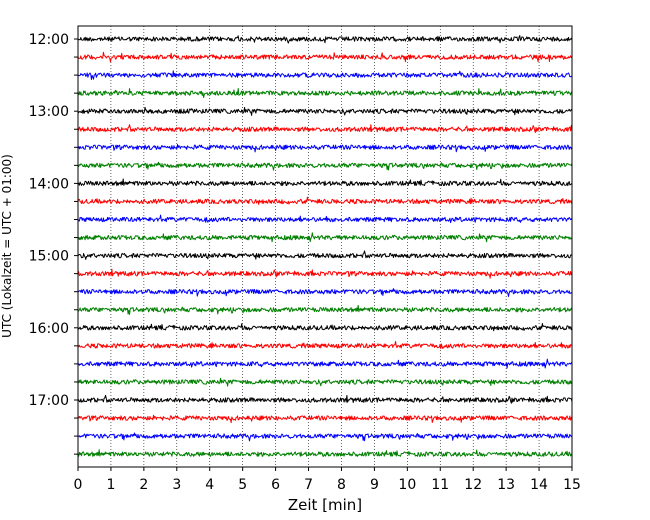 The width and height of the screenshot is (650, 520). What do you see at coordinates (407, 485) in the screenshot?
I see `x-tick-label: 10` at bounding box center [407, 485].